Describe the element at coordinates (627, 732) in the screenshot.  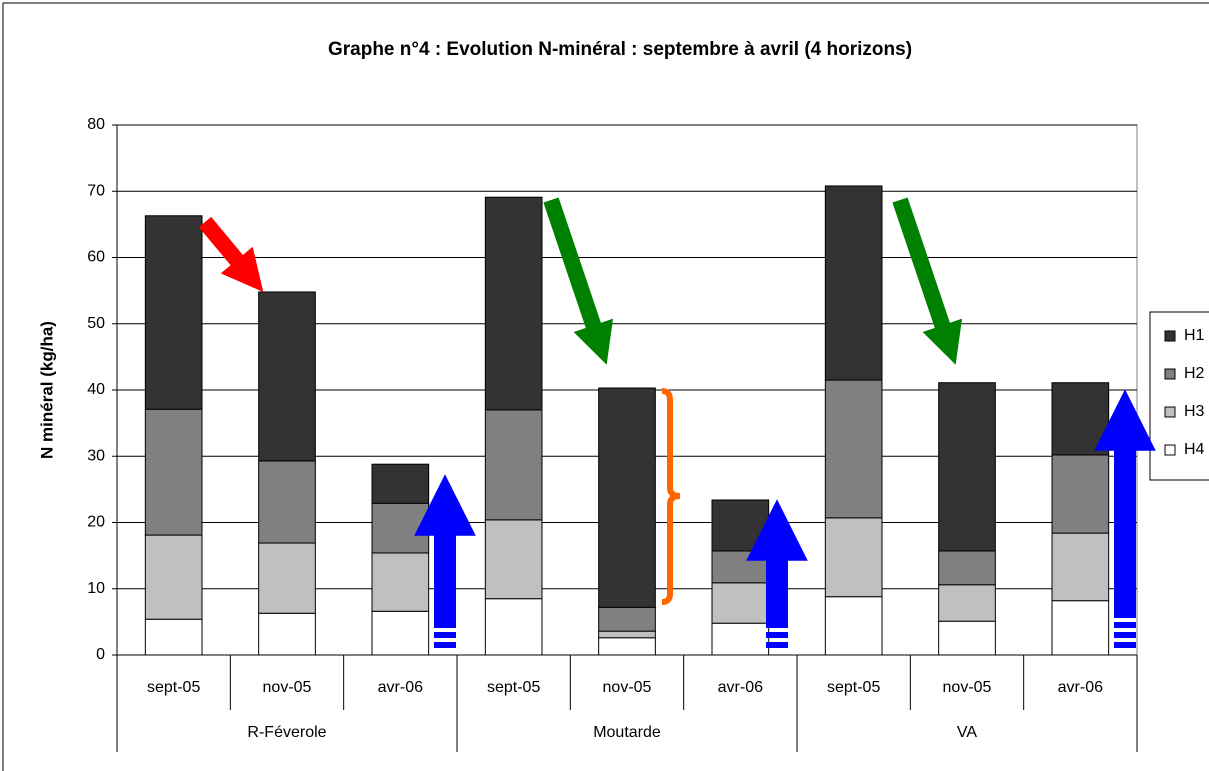
I see `group-label: Moutarde` at that location.